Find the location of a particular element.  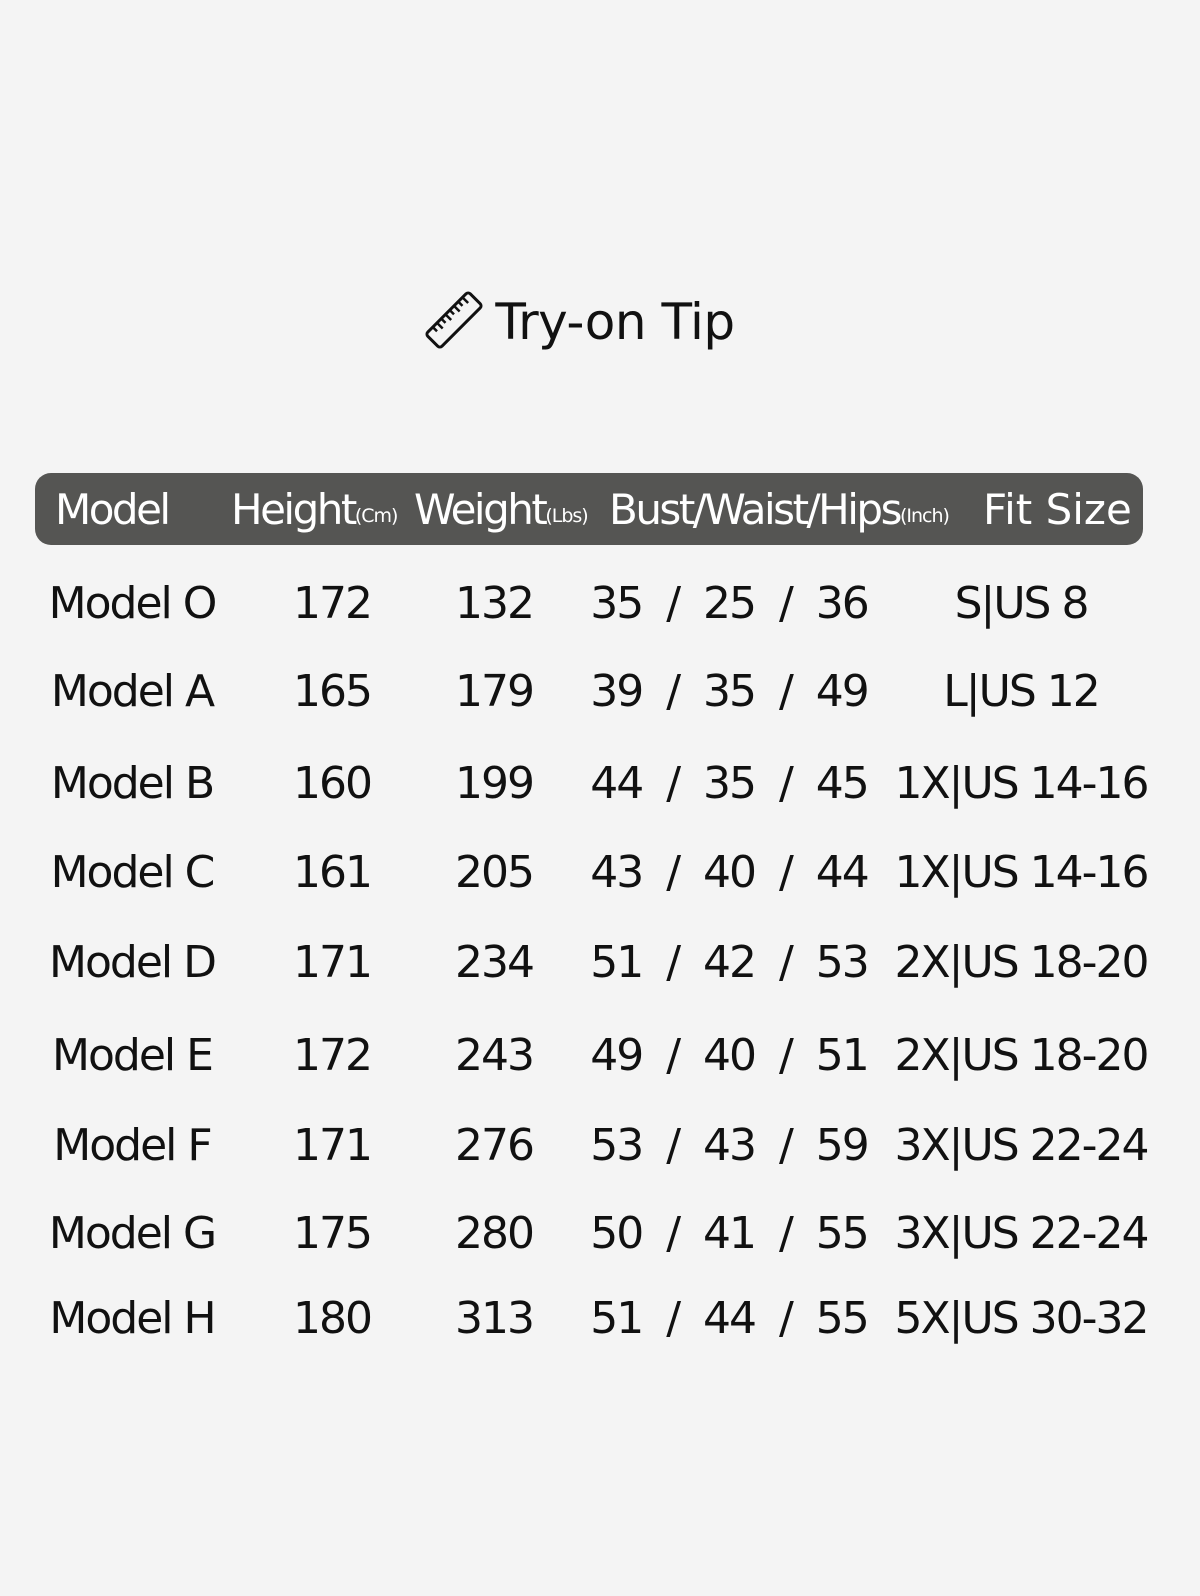

cell-fit: S|US 8 is located at coordinates (1022, 603).